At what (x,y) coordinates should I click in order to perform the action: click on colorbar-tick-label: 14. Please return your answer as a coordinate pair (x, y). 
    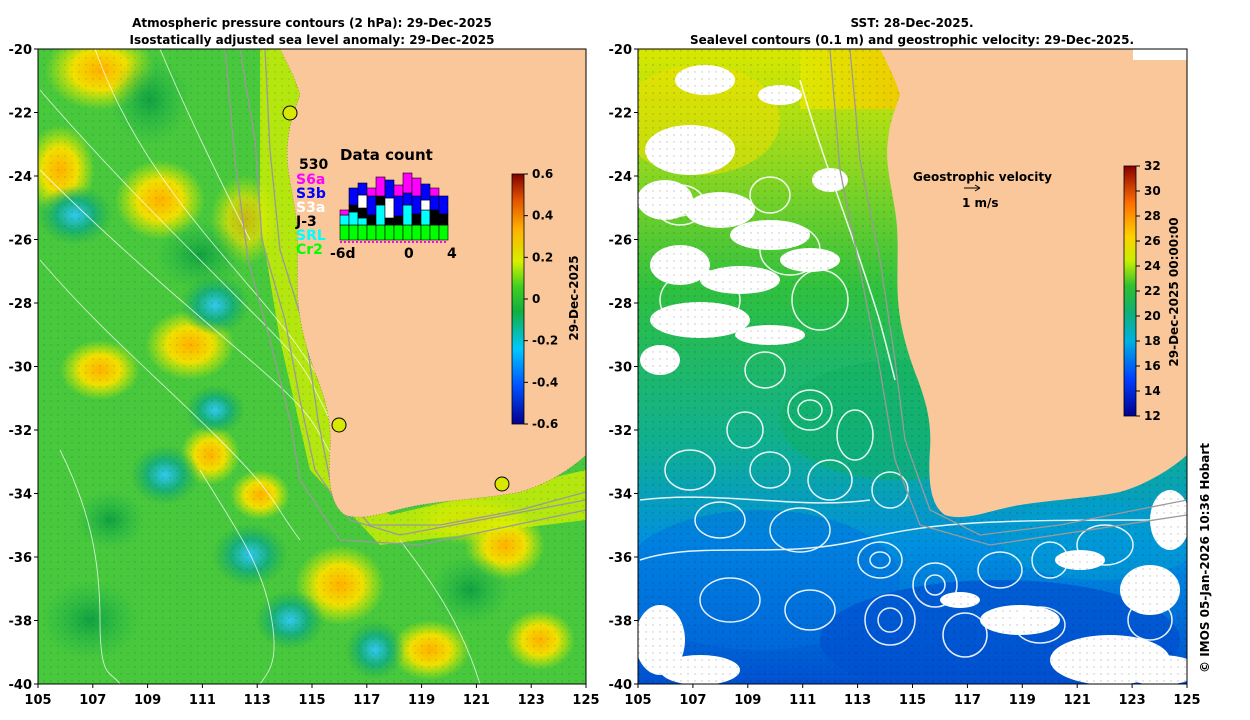
    Looking at the image, I should click on (1152, 391).